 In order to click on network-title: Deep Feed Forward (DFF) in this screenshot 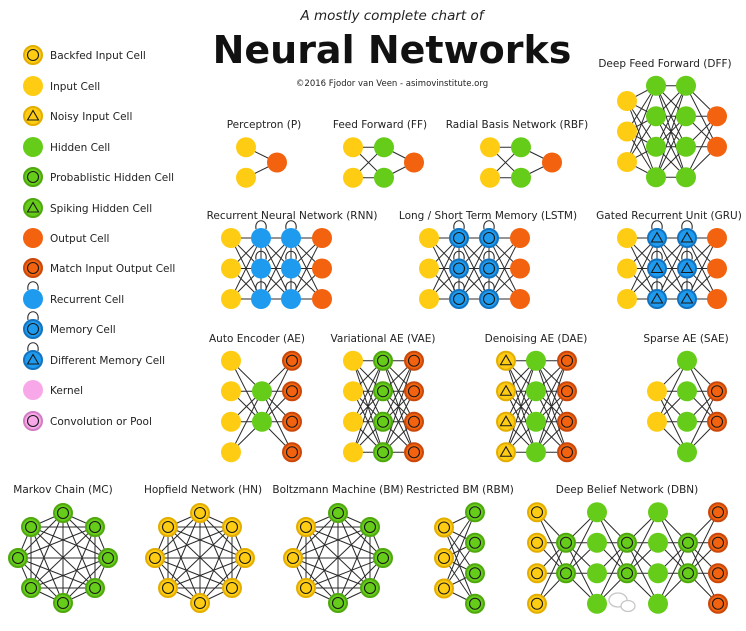, I will do `click(664, 64)`.